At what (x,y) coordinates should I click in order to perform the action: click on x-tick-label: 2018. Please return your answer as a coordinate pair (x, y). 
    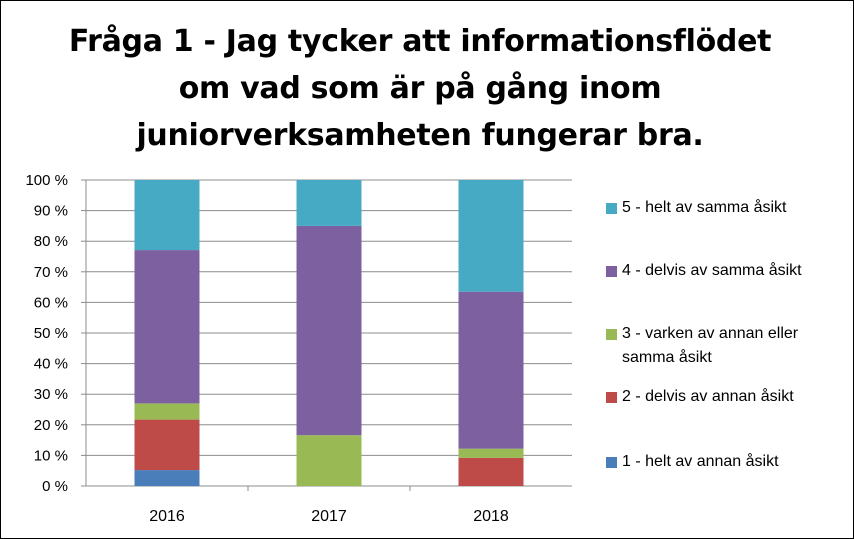
    Looking at the image, I should click on (491, 516).